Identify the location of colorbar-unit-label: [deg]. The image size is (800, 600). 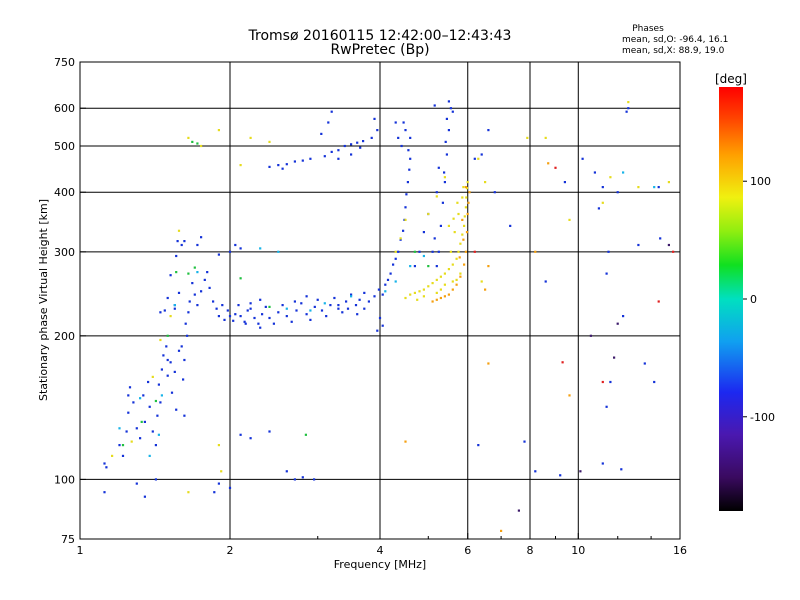
(731, 79).